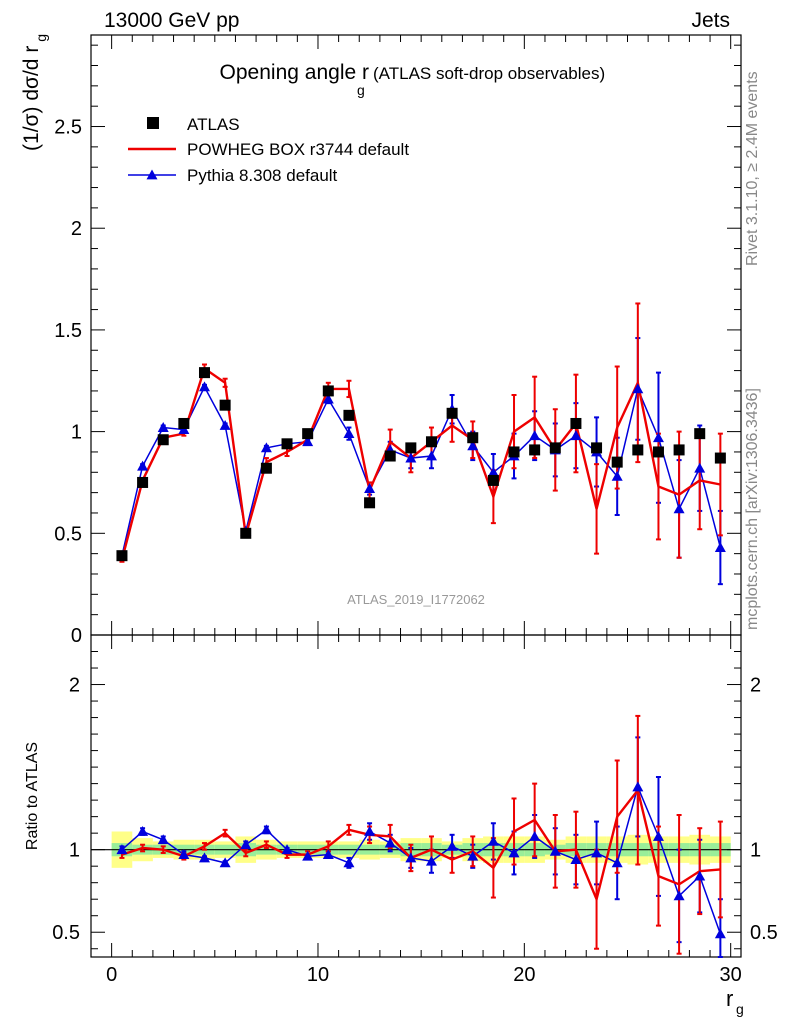 The width and height of the screenshot is (786, 1024). What do you see at coordinates (213, 124) in the screenshot?
I see `legend-atlas-label: ATLAS` at bounding box center [213, 124].